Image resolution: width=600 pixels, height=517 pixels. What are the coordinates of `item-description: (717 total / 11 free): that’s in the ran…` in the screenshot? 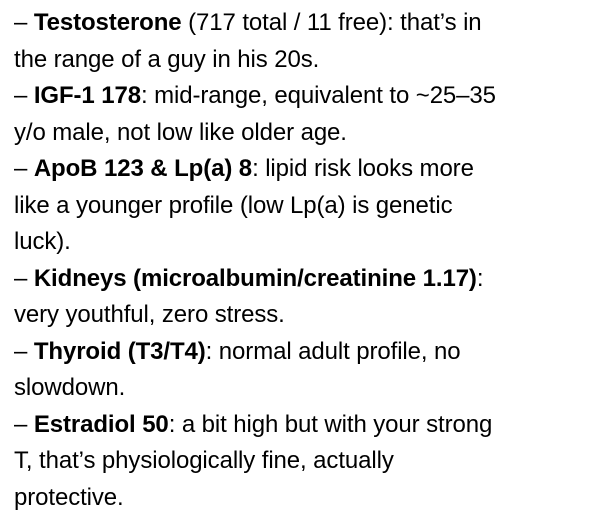 It's located at (248, 41).